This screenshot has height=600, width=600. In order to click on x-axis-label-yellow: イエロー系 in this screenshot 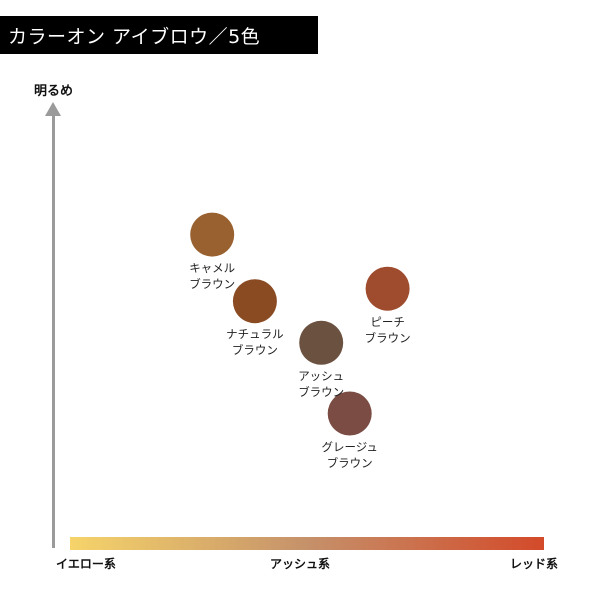, I will do `click(86, 564)`.